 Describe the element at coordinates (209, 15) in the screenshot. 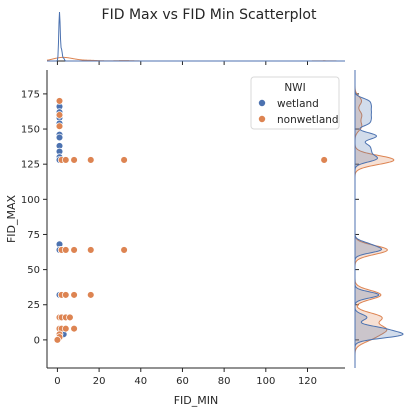

I see `chart-title: FID Max vs FID Min Scatterplot` at that location.